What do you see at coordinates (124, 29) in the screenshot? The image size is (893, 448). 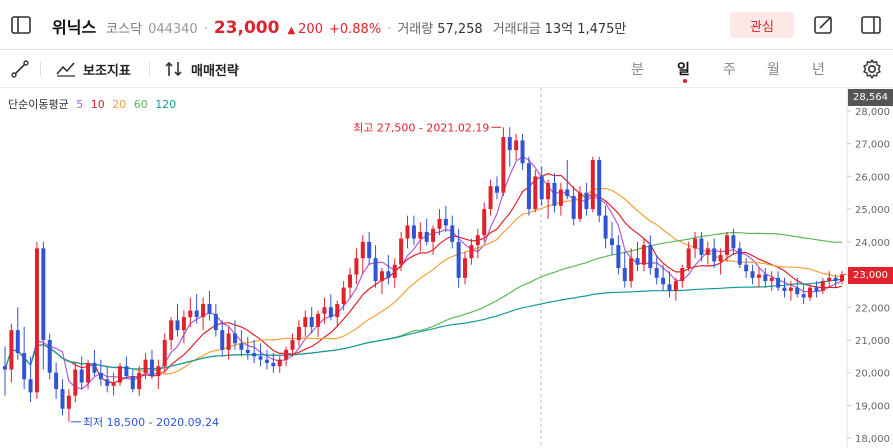 I see `market-label: 코스닥` at bounding box center [124, 29].